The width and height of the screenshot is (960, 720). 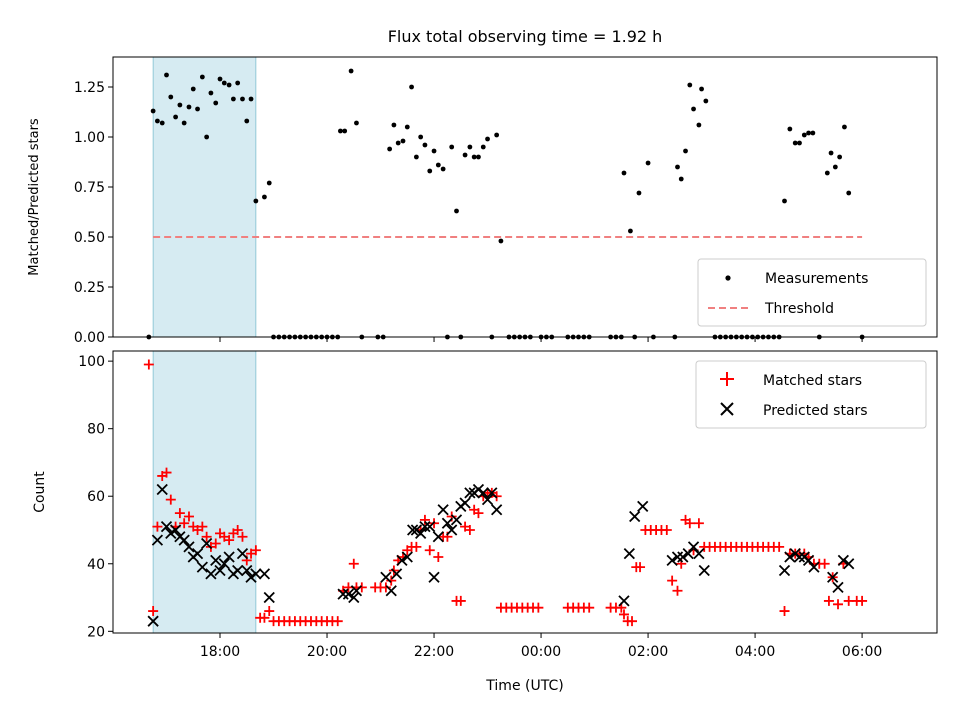 What do you see at coordinates (89, 238) in the screenshot?
I see `y-tick-label: 0.50` at bounding box center [89, 238].